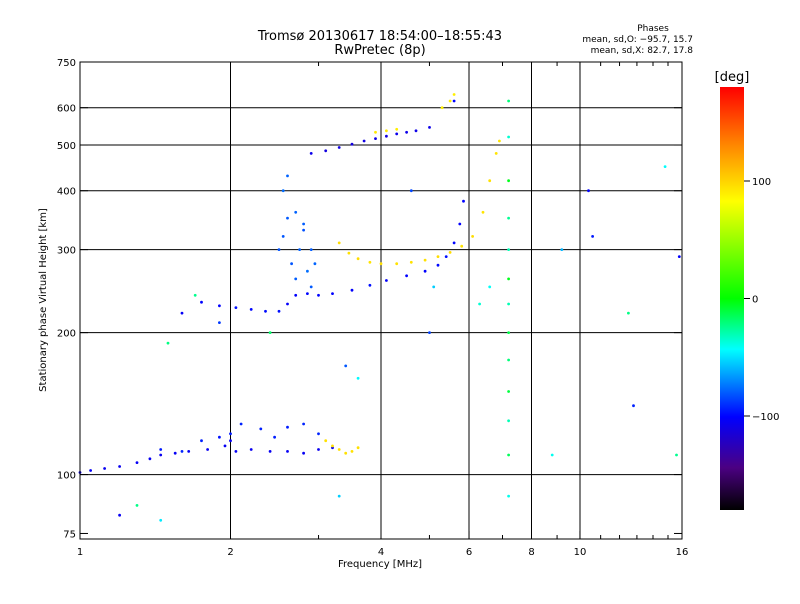 This screenshot has height=604, width=800. Describe the element at coordinates (419, 202) in the screenshot. I see `trace-f2-x-trace` at that location.